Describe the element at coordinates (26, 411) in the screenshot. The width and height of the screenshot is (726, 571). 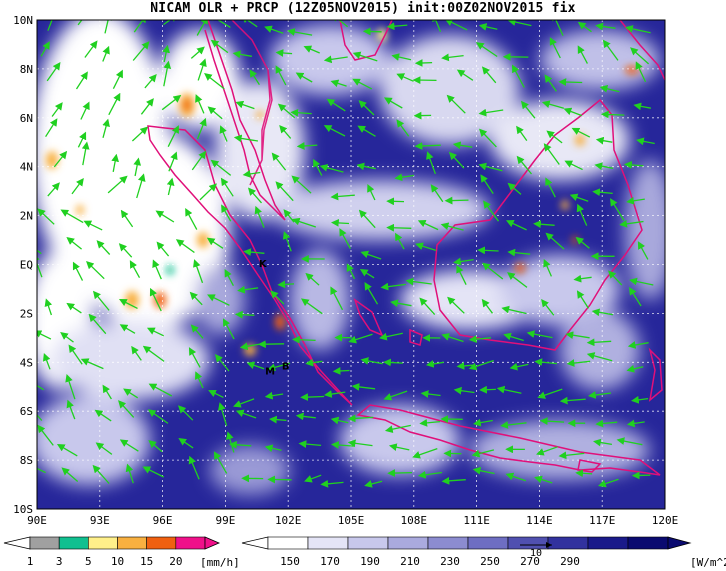
I see `lat-tick-label: 6S` at that location.